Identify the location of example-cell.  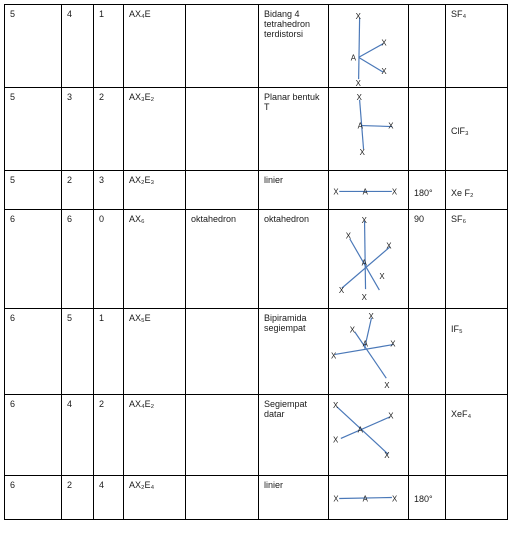
(476, 497).